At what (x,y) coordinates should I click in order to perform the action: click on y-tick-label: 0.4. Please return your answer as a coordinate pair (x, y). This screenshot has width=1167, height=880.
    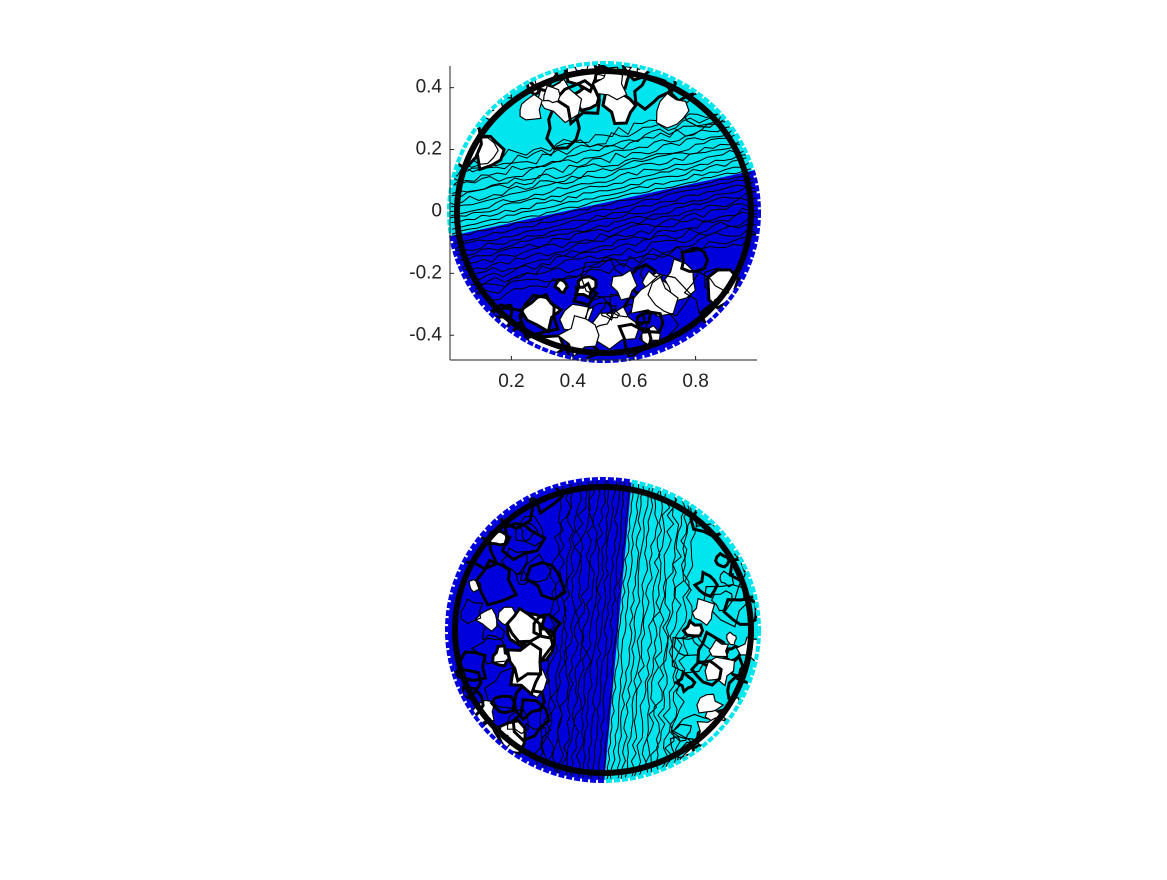
    Looking at the image, I should click on (429, 87).